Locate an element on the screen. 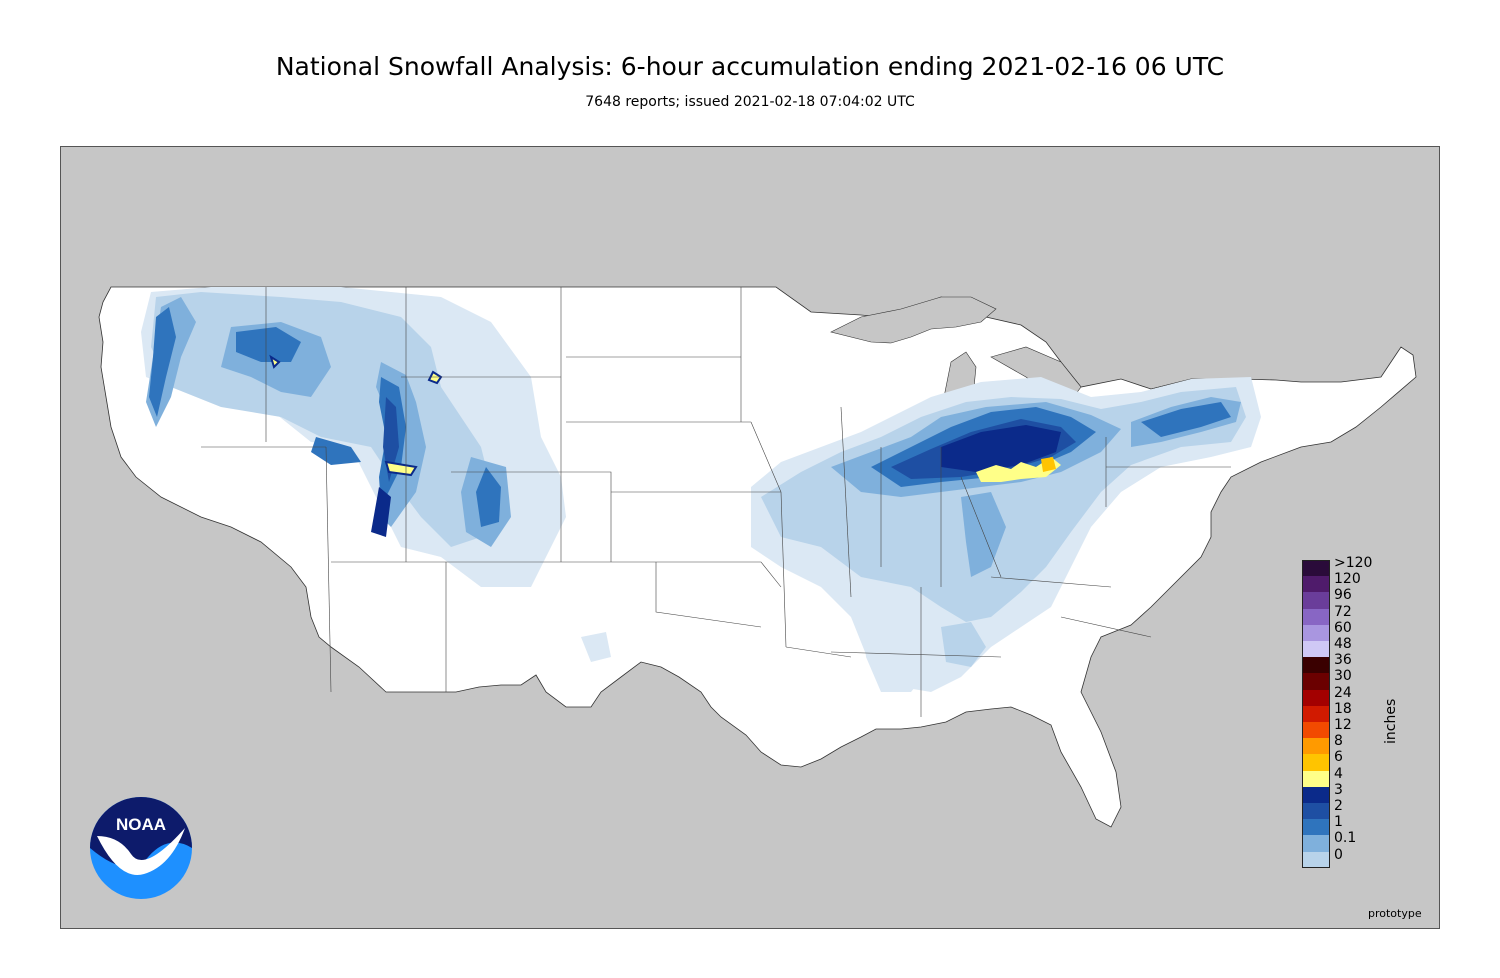 The height and width of the screenshot is (978, 1500). legend-label: 3 is located at coordinates (1338, 789).